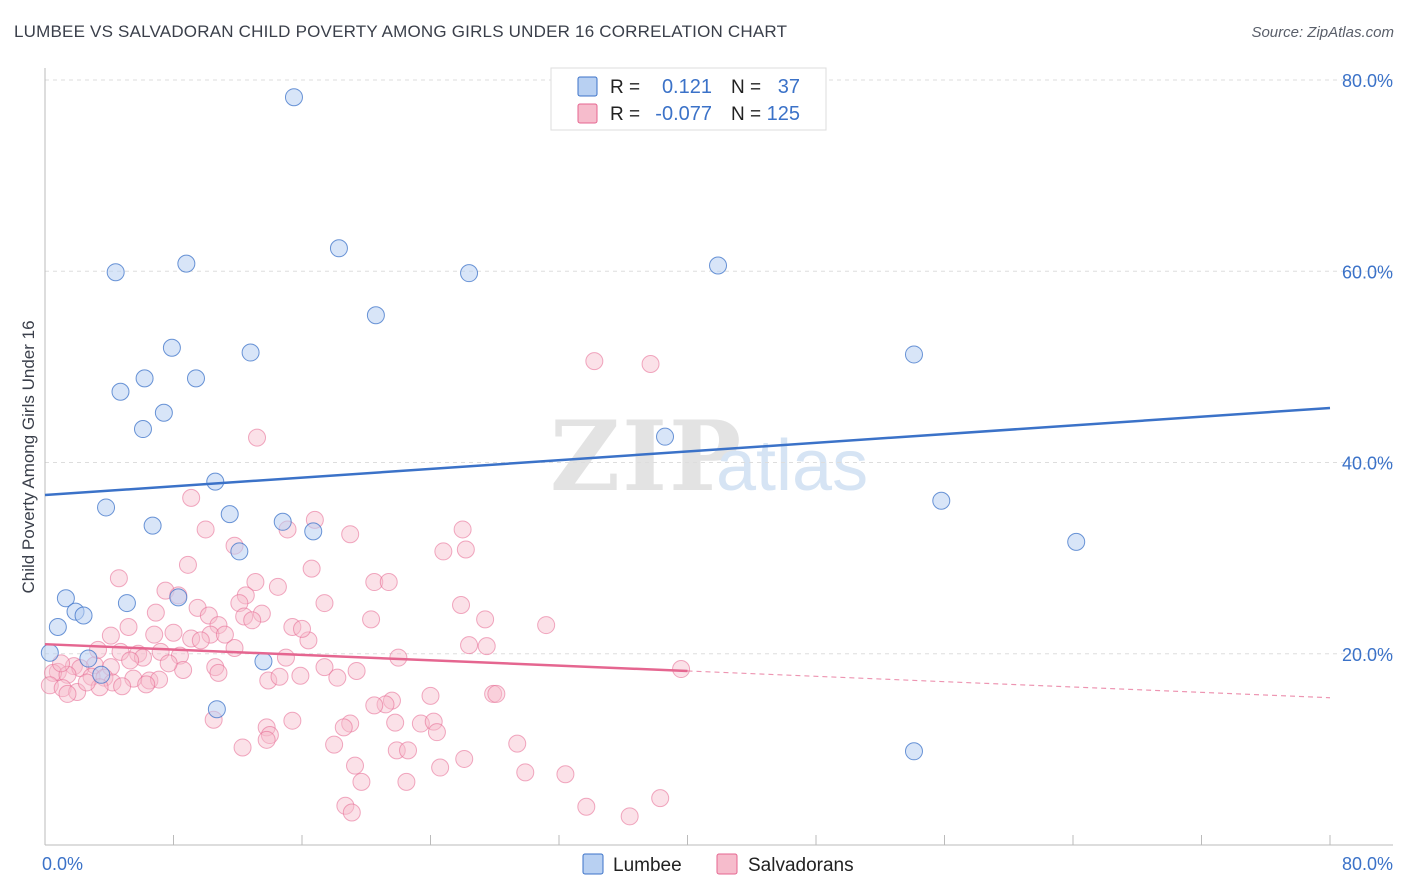 This screenshot has height=892, width=1406. I want to click on legend-swatch-lumbee, so click(587, 86).